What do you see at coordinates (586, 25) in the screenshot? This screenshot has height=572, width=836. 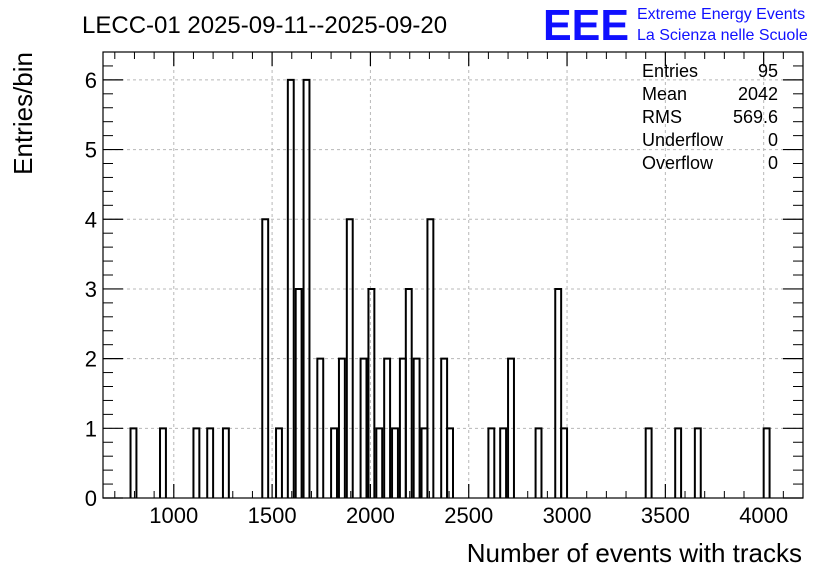 I see `logo-mark: EEE` at bounding box center [586, 25].